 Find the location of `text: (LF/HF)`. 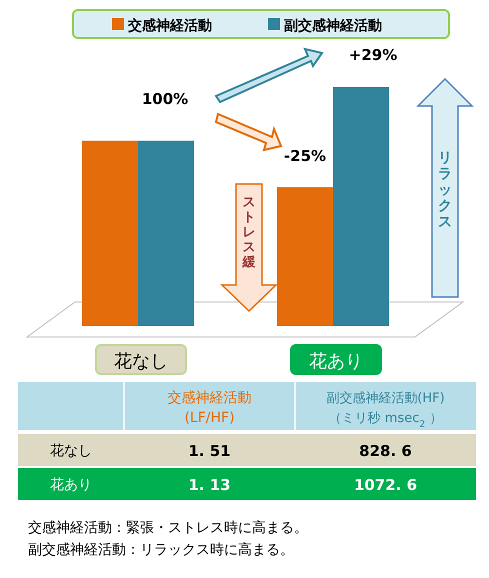

text: (LF/HF) is located at coordinates (209, 418).